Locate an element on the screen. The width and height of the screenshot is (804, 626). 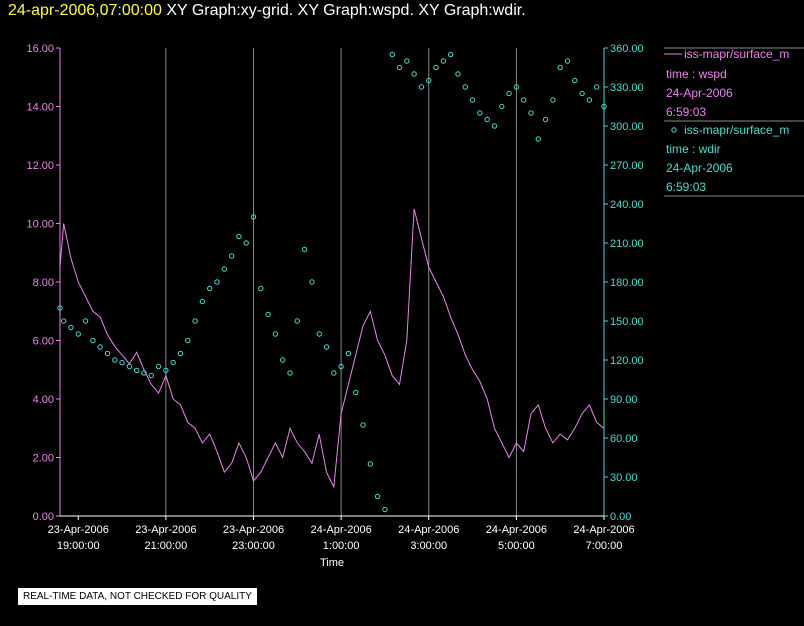
y-tick-label-left: 0.00 is located at coordinates (43, 517).